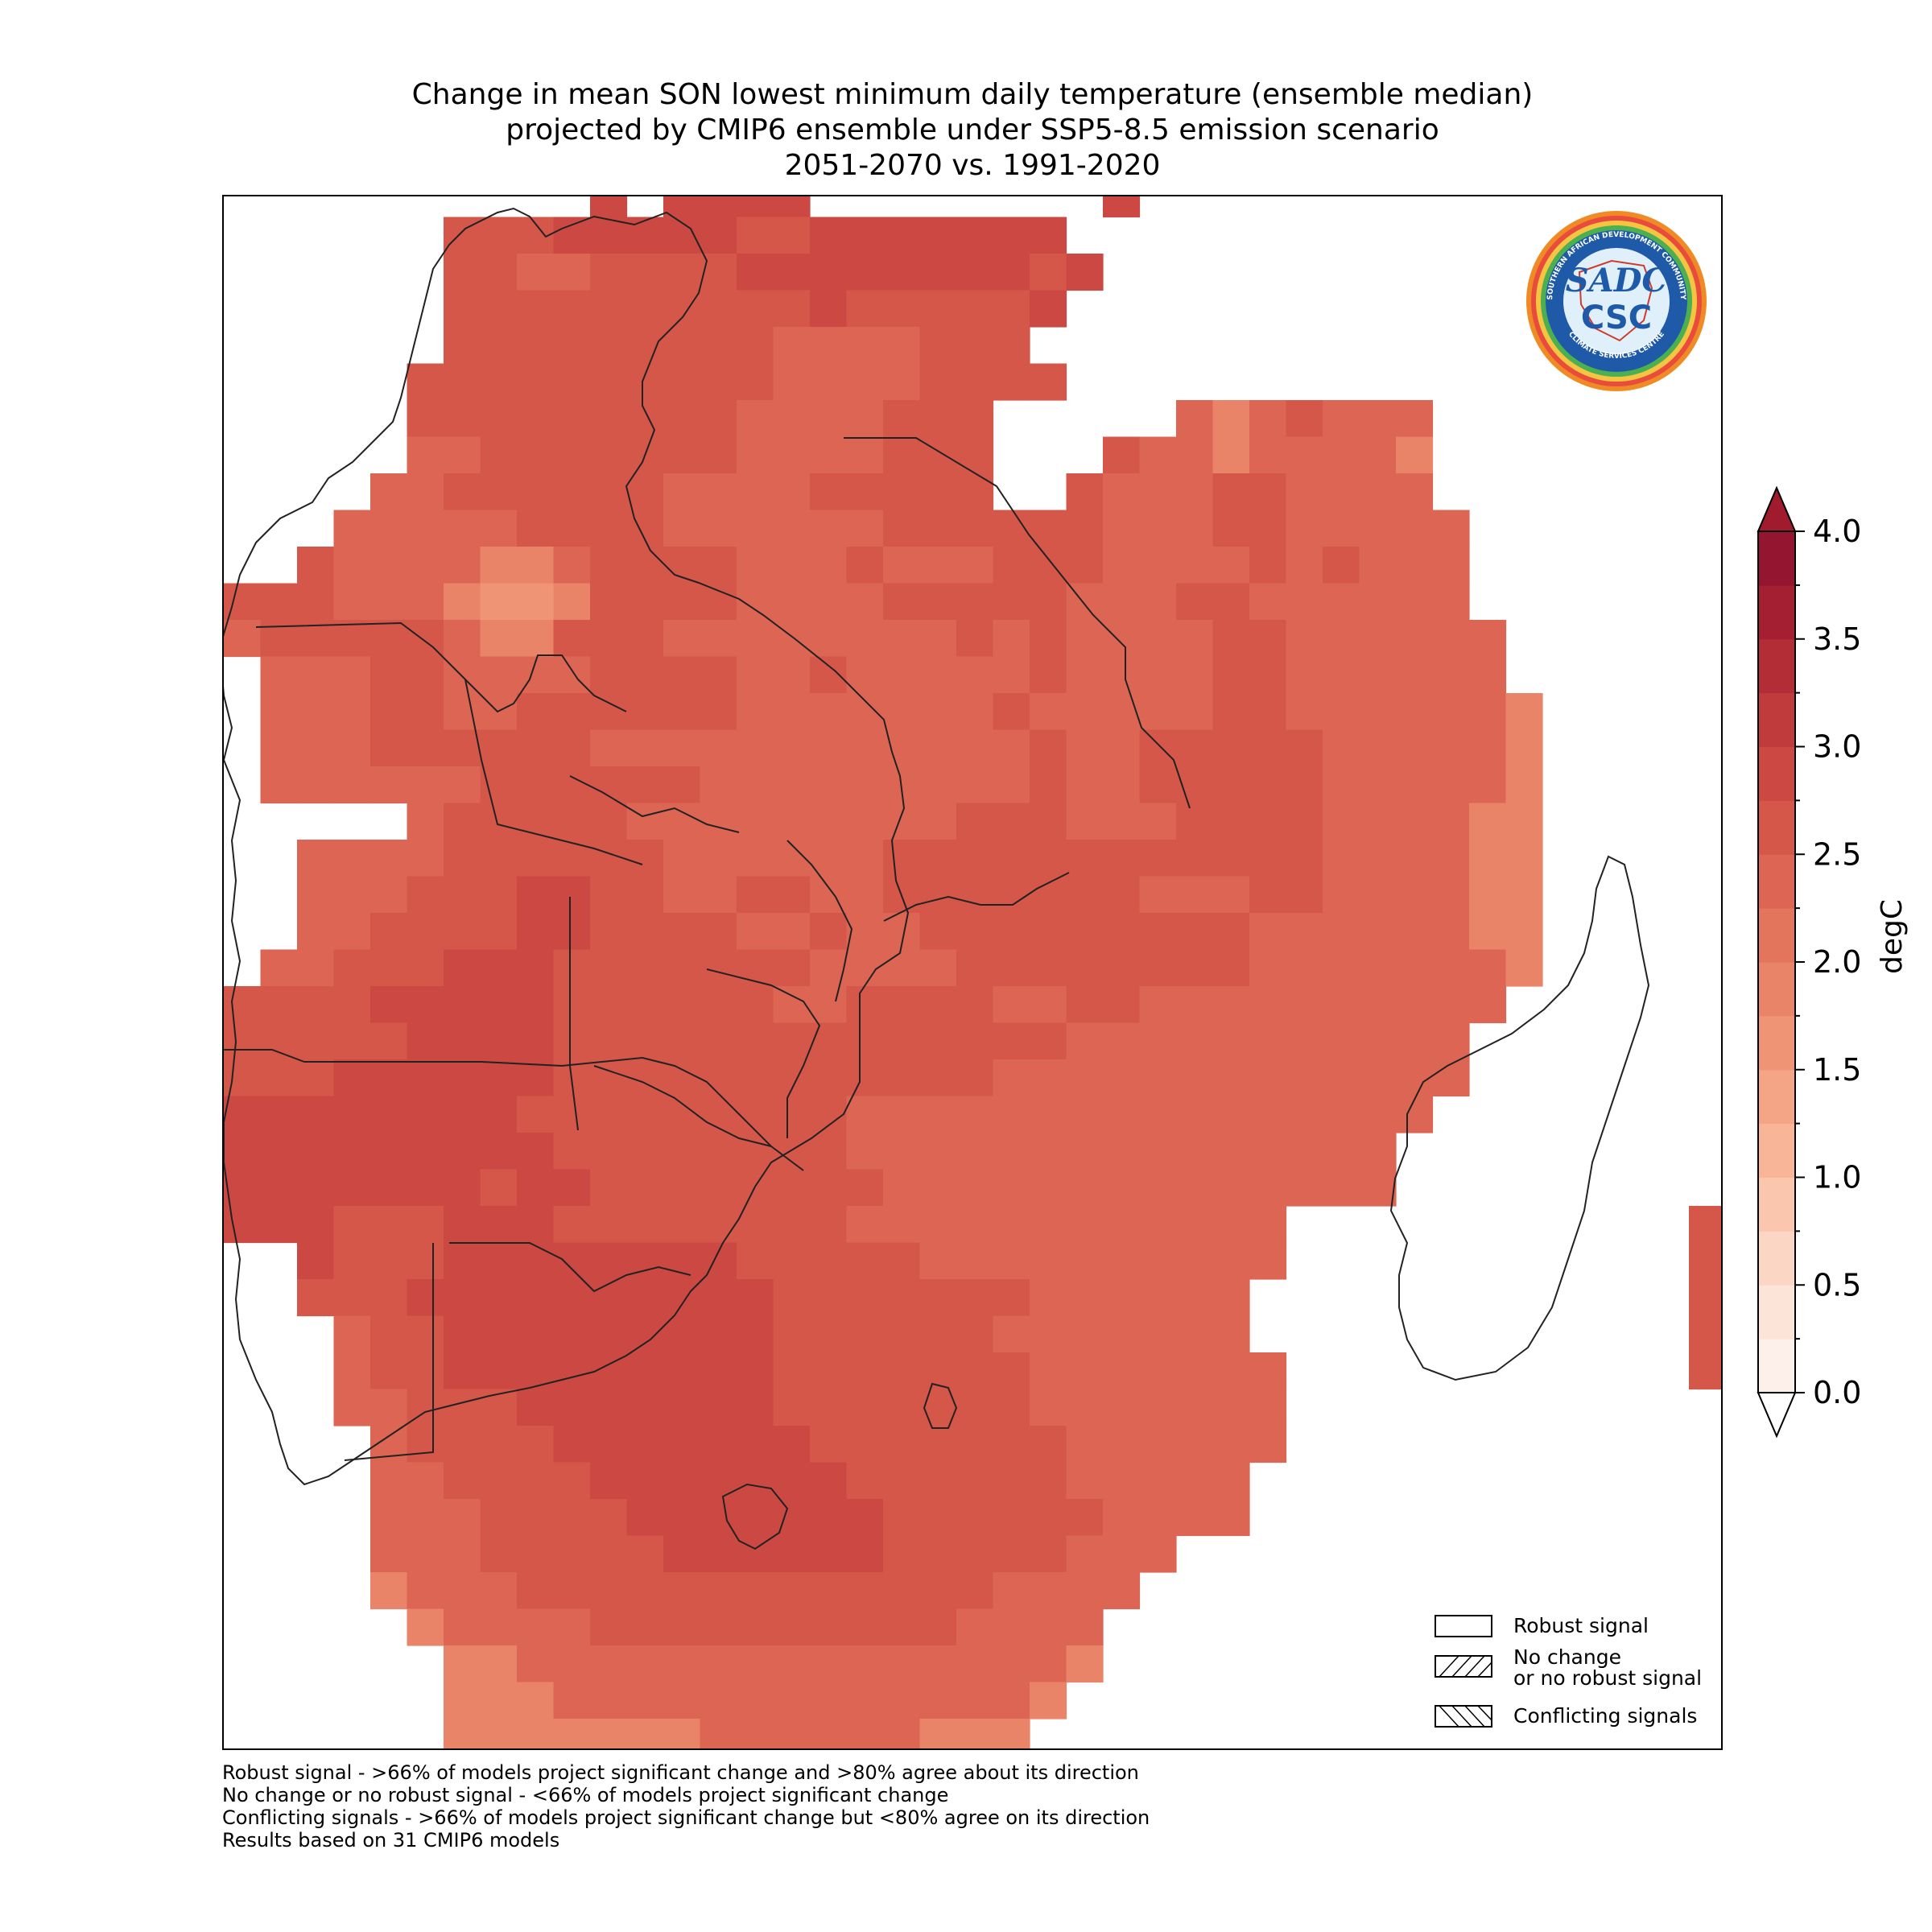 Image resolution: width=1932 pixels, height=1932 pixels. I want to click on border-angola-zambia, so click(553, 772).